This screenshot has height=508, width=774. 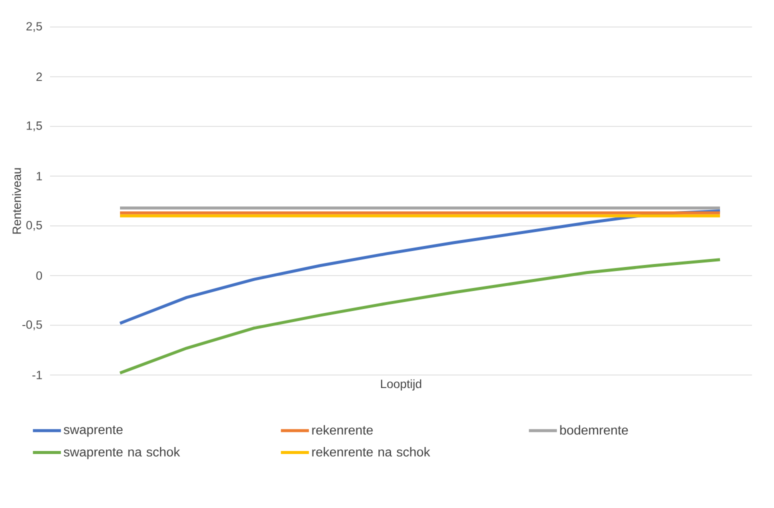 I want to click on legend-label: swaprente, so click(x=93, y=431).